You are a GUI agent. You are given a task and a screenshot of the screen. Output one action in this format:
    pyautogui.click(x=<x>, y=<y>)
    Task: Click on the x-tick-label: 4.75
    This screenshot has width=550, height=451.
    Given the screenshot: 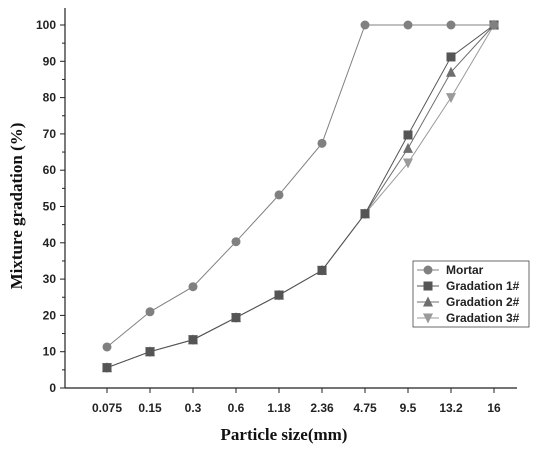 What is the action you would take?
    pyautogui.click(x=365, y=408)
    